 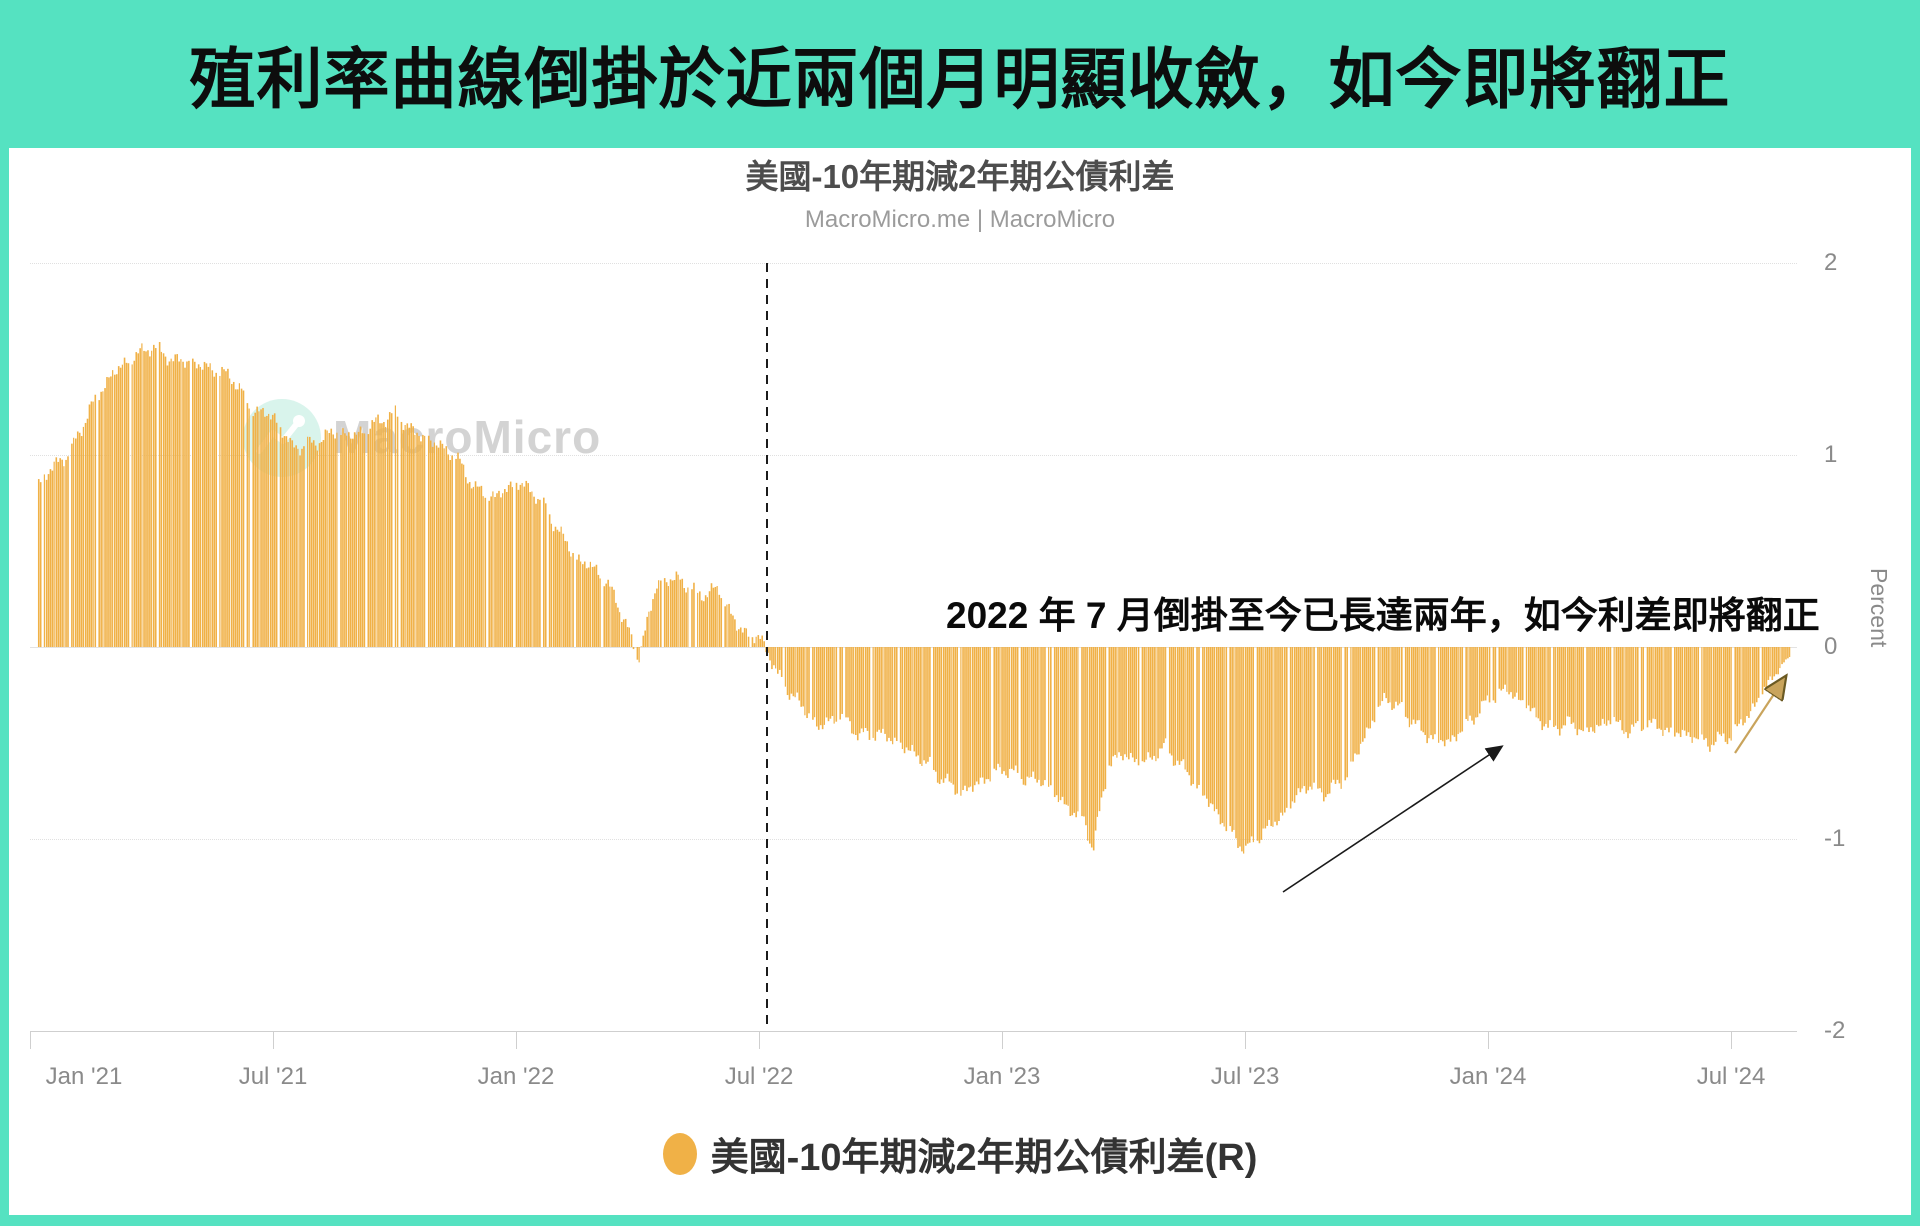 I want to click on x-axis-line, so click(x=913, y=1031).